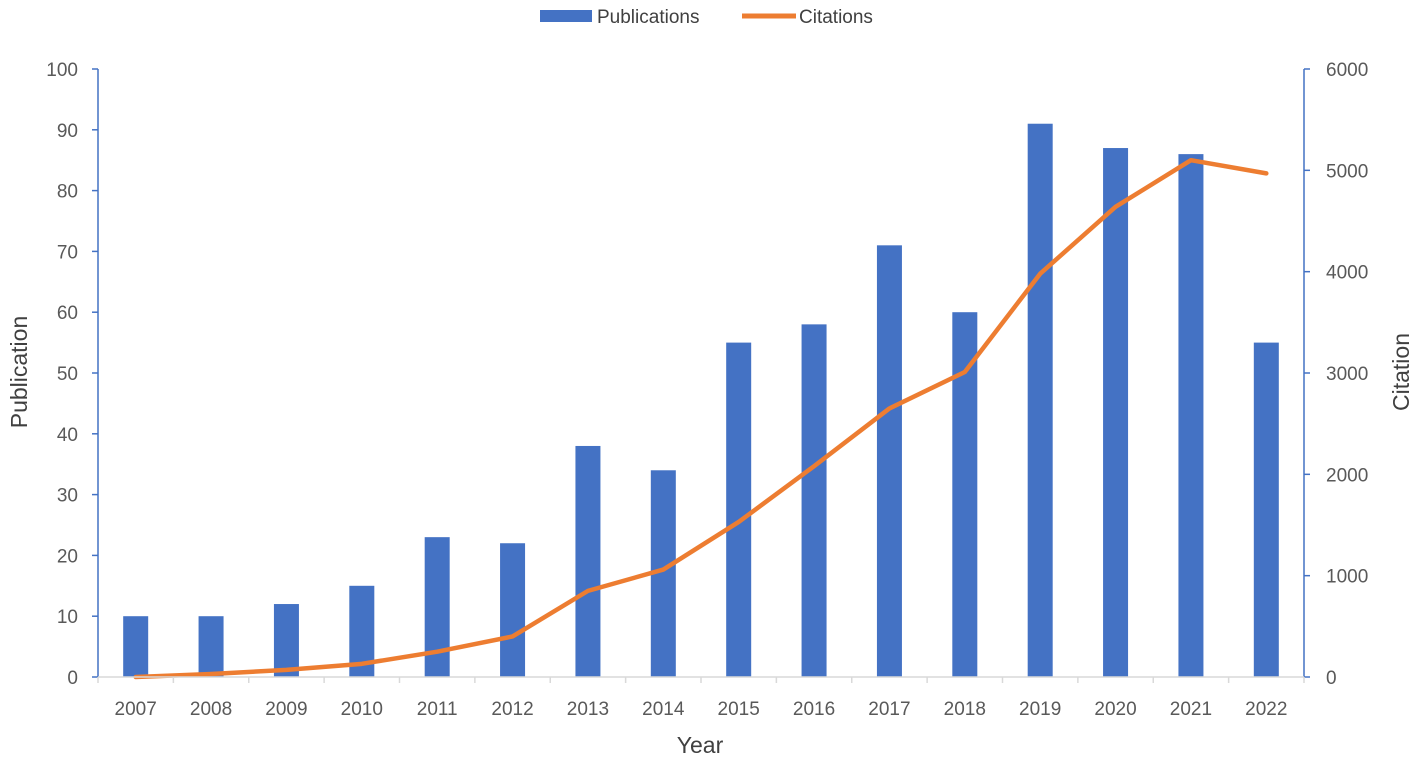 Image resolution: width=1418 pixels, height=763 pixels. Describe the element at coordinates (62, 70) in the screenshot. I see `left-tick-label: 100` at that location.